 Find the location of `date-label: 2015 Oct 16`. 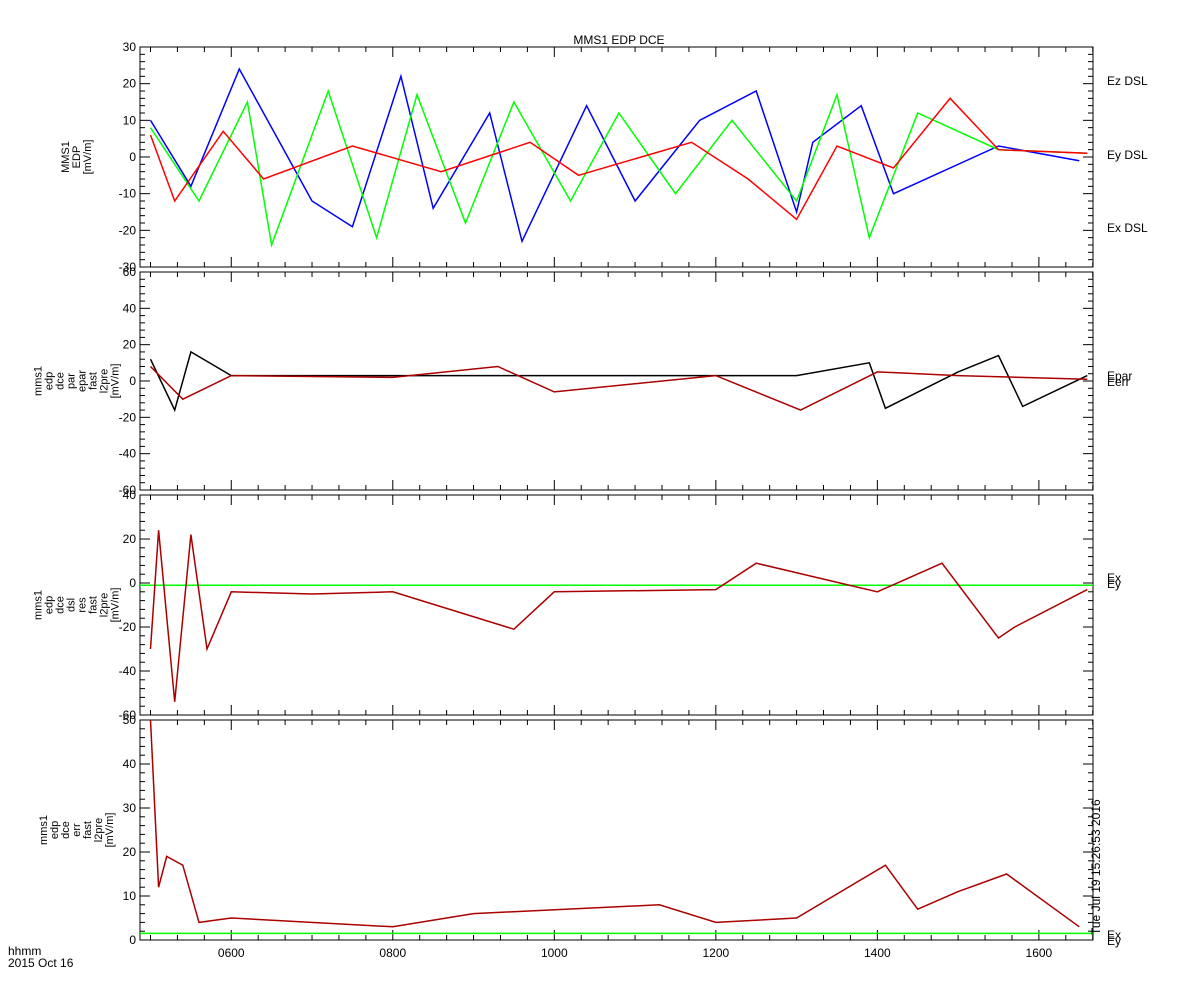

date-label: 2015 Oct 16 is located at coordinates (41, 963).